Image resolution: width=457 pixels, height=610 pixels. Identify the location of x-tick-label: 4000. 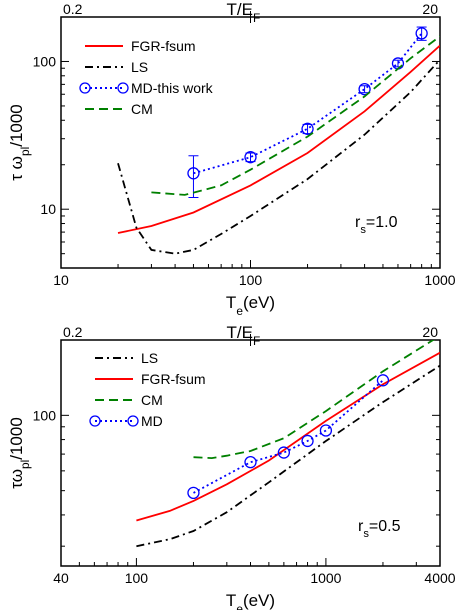
(439, 578).